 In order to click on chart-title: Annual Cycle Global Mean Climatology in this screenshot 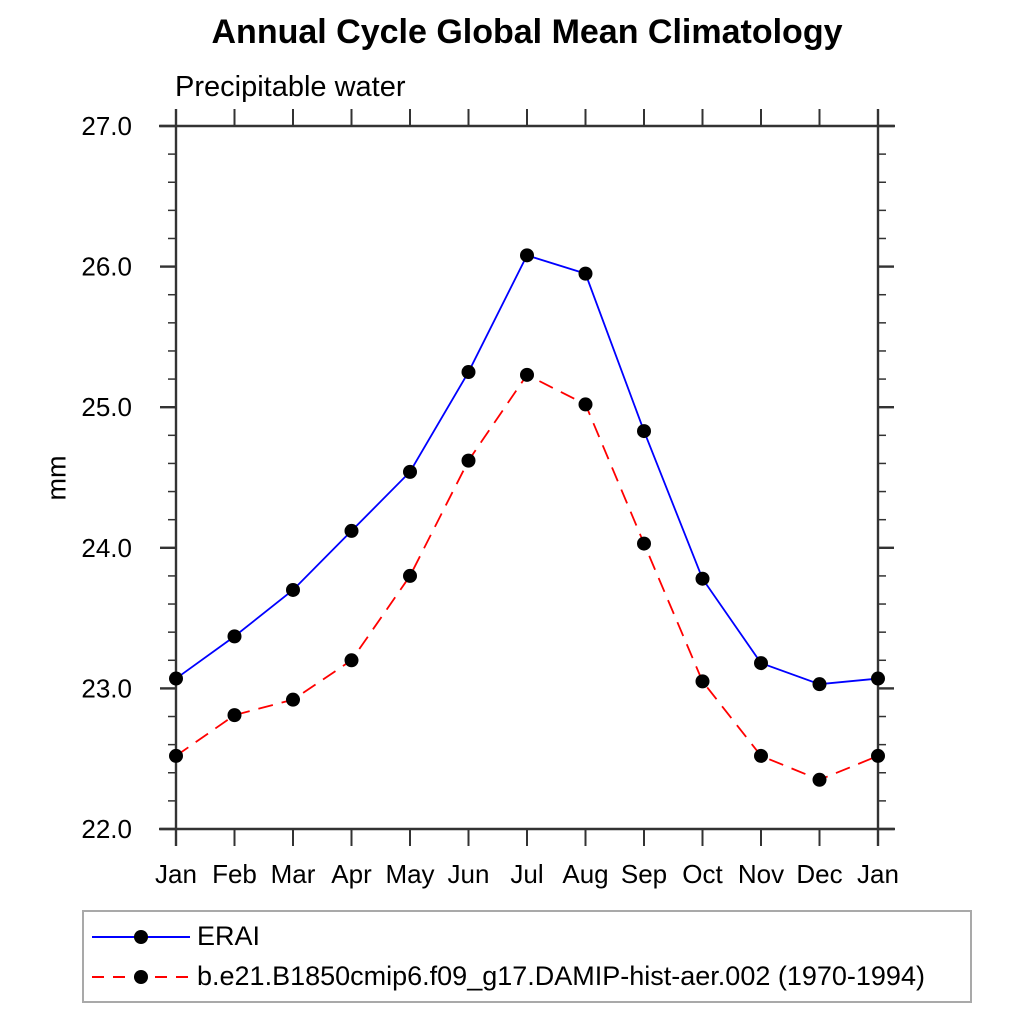, I will do `click(527, 32)`.